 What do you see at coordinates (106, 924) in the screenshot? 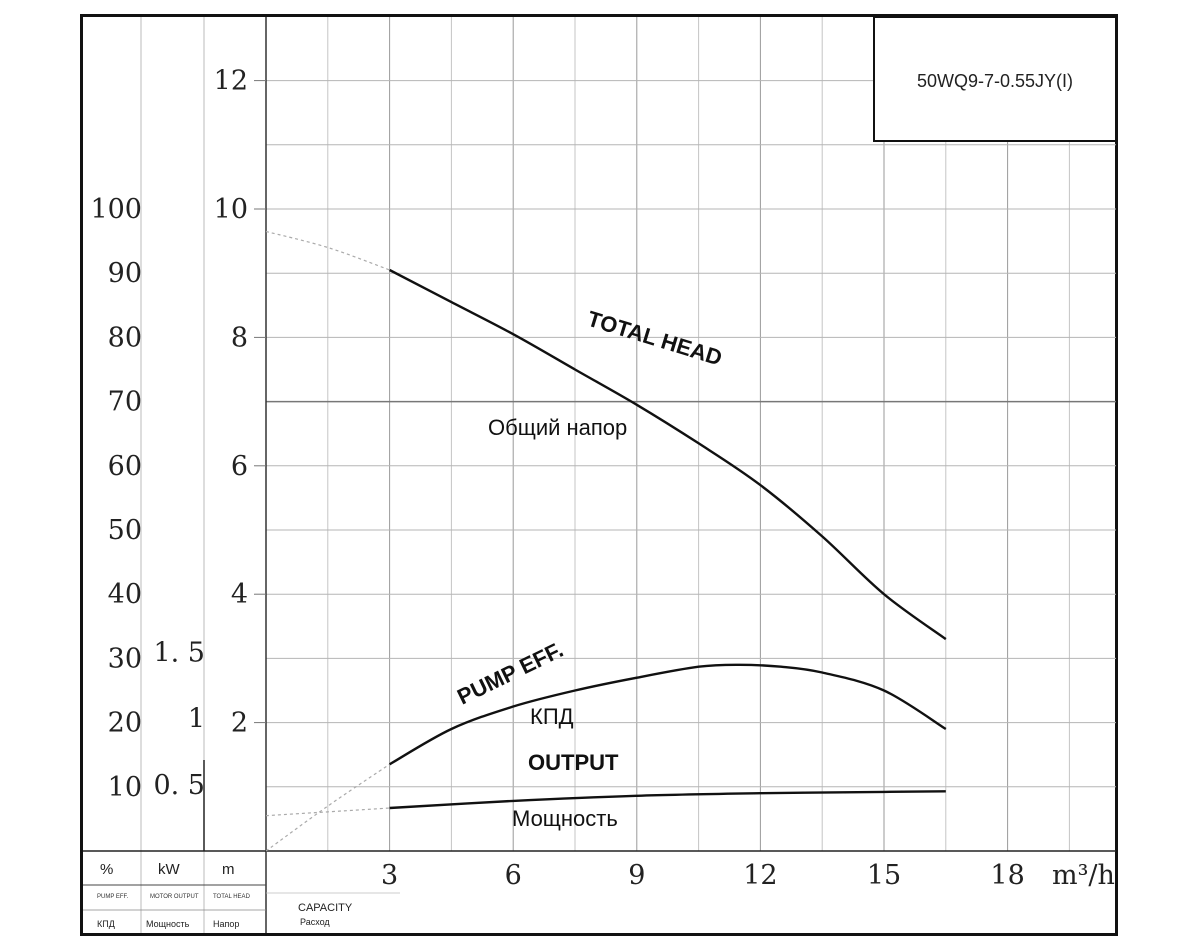
I see `ru-pct: КПД` at bounding box center [106, 924].